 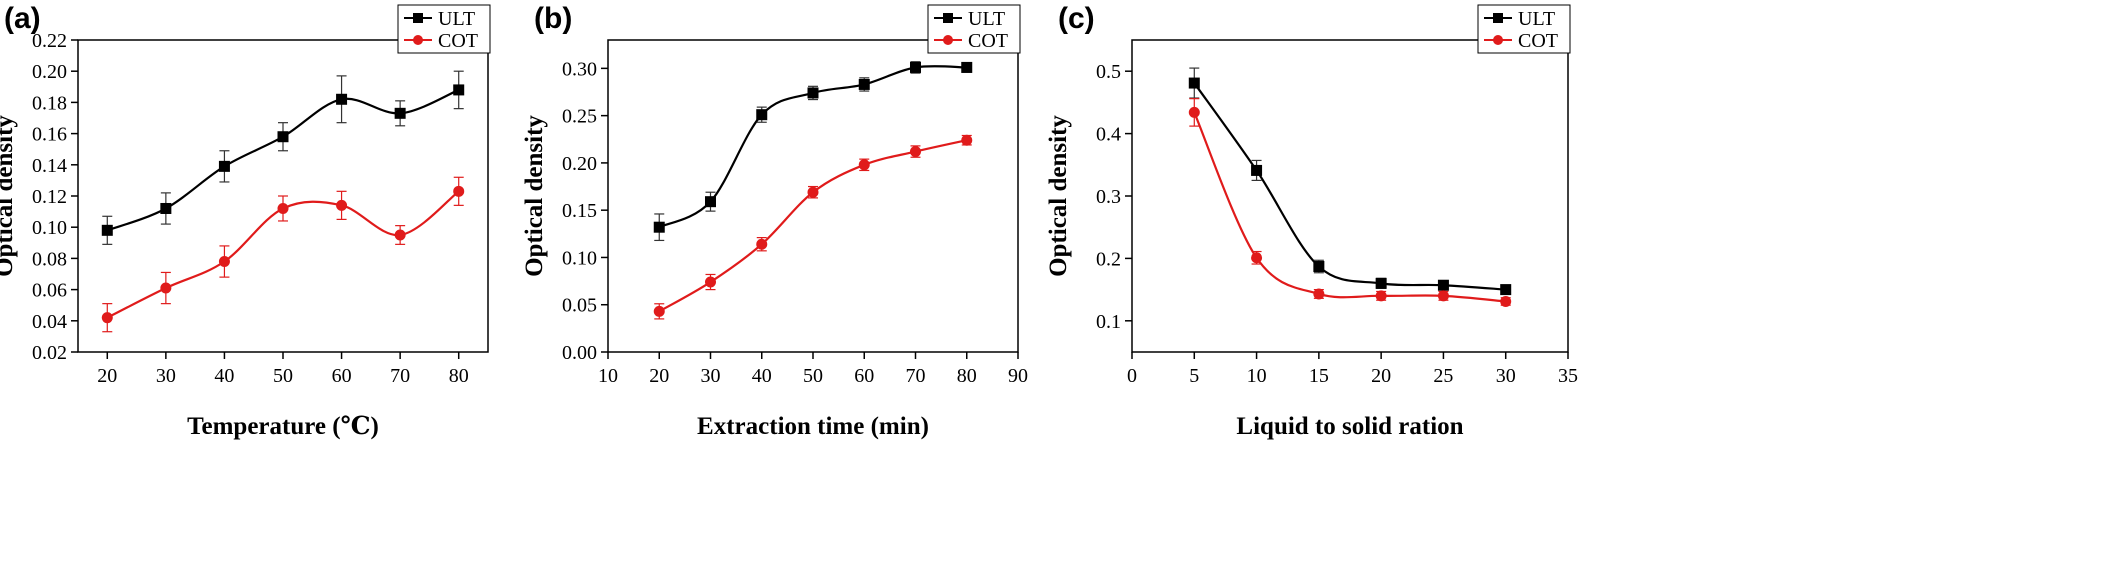 I want to click on y-tick-label: 0.4, so click(x=1108, y=135).